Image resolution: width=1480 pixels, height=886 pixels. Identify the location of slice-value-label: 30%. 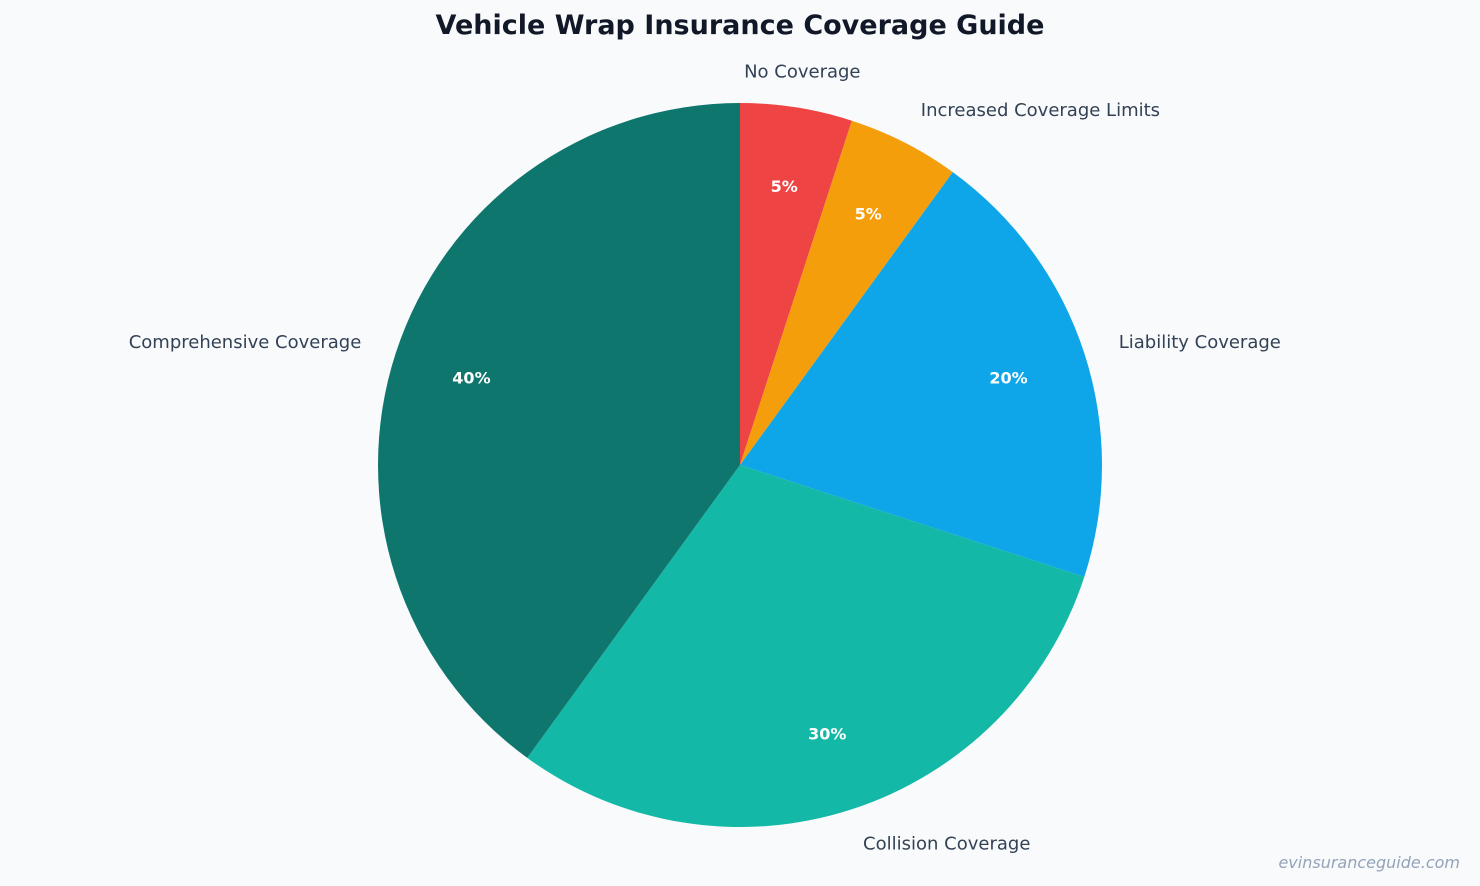
(827, 734).